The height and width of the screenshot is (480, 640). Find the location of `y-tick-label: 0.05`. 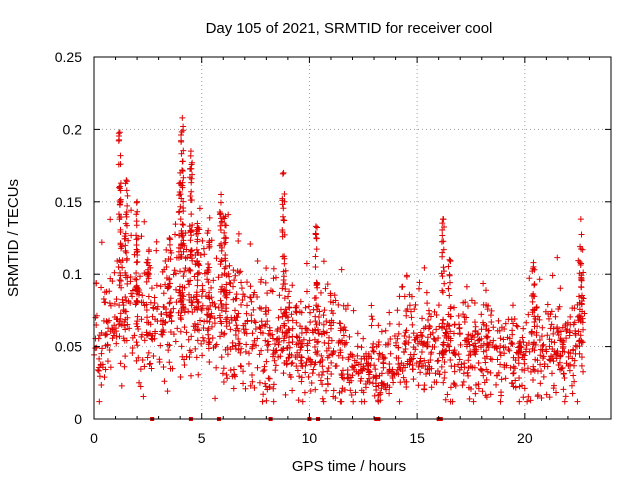

y-tick-label: 0.05 is located at coordinates (68, 347).